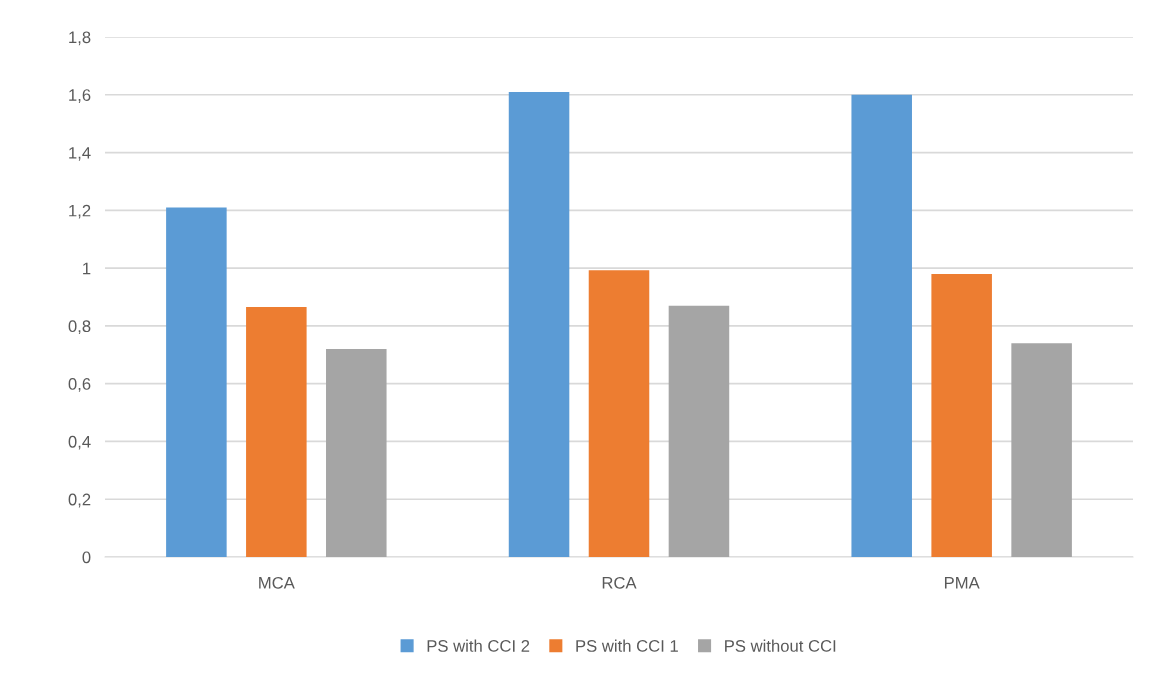 Image resolution: width=1153 pixels, height=675 pixels. Describe the element at coordinates (80, 96) in the screenshot. I see `y-tick-label: 1,6` at that location.